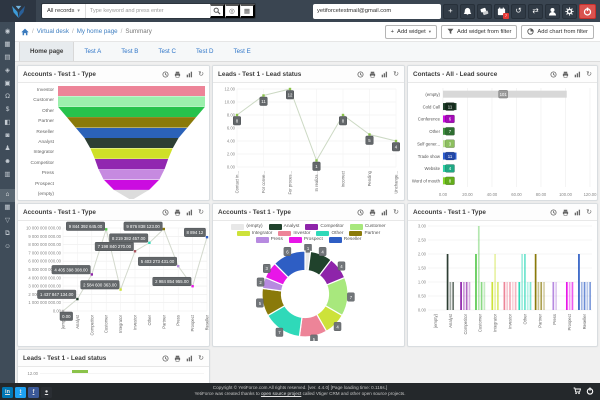 The height and width of the screenshot is (400, 600). Describe the element at coordinates (242, 51) in the screenshot. I see `tab-test-e: Test E` at that location.